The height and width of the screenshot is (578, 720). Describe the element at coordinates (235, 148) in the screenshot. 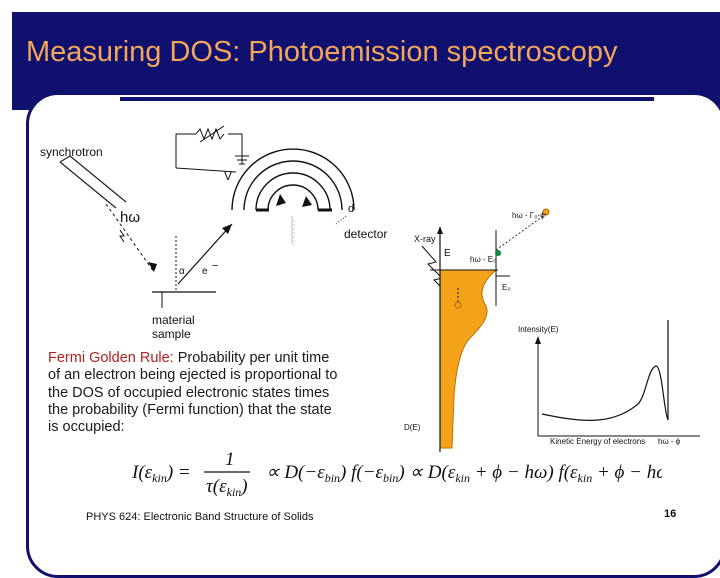

I see `circuit-wire-right` at that location.